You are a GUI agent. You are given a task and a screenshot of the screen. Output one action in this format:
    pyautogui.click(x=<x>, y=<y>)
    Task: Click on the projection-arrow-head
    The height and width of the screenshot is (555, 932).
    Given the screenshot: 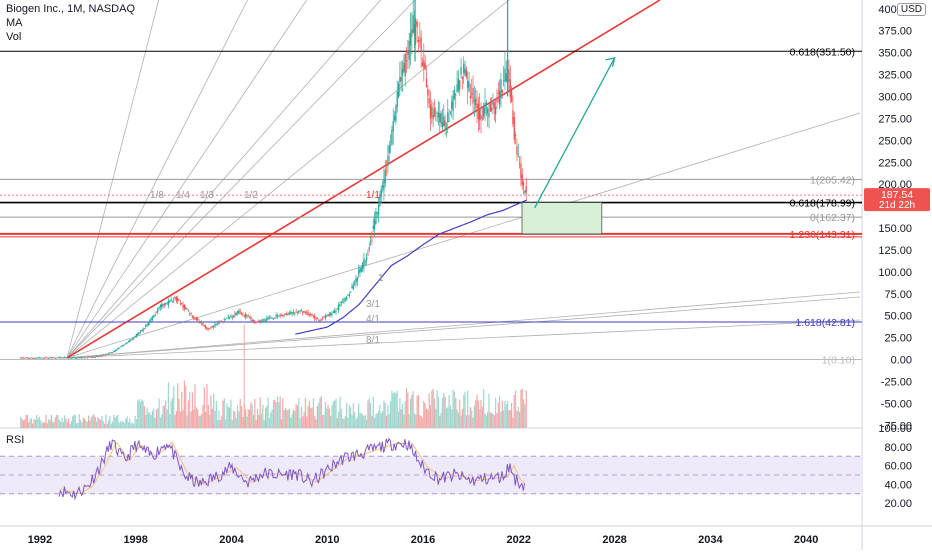 What is the action you would take?
    pyautogui.click(x=610, y=62)
    